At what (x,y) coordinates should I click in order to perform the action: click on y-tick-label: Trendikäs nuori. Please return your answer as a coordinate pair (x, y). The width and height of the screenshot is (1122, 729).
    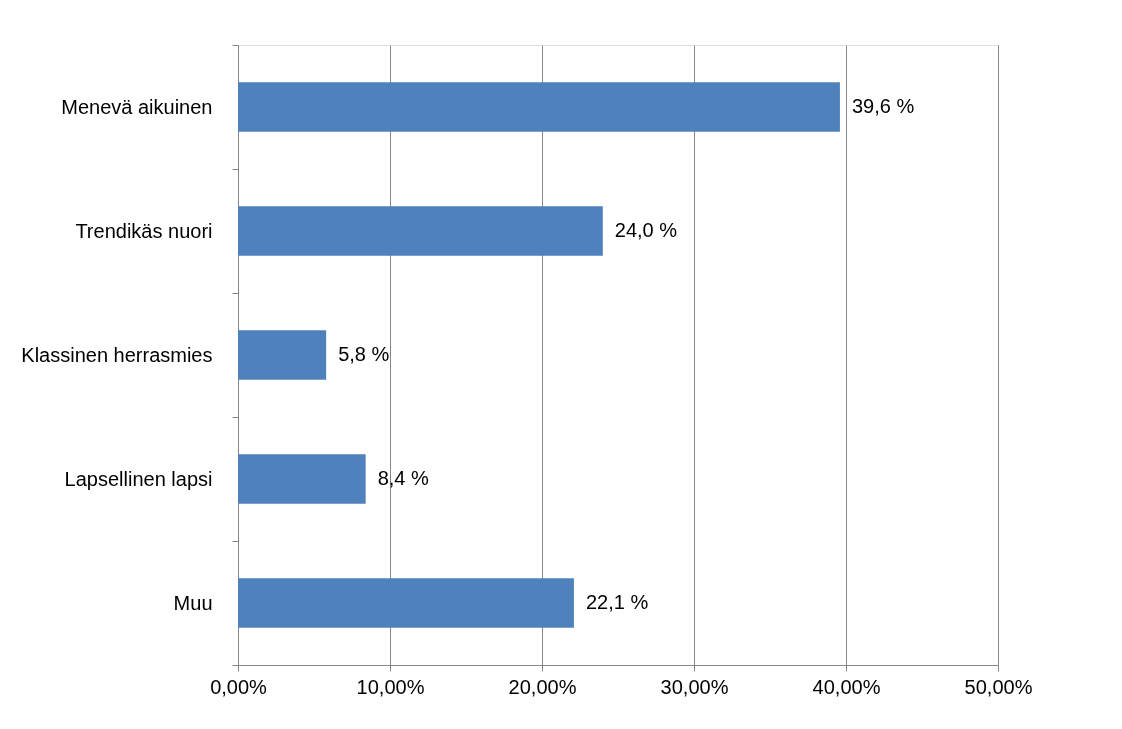
    Looking at the image, I should click on (144, 230).